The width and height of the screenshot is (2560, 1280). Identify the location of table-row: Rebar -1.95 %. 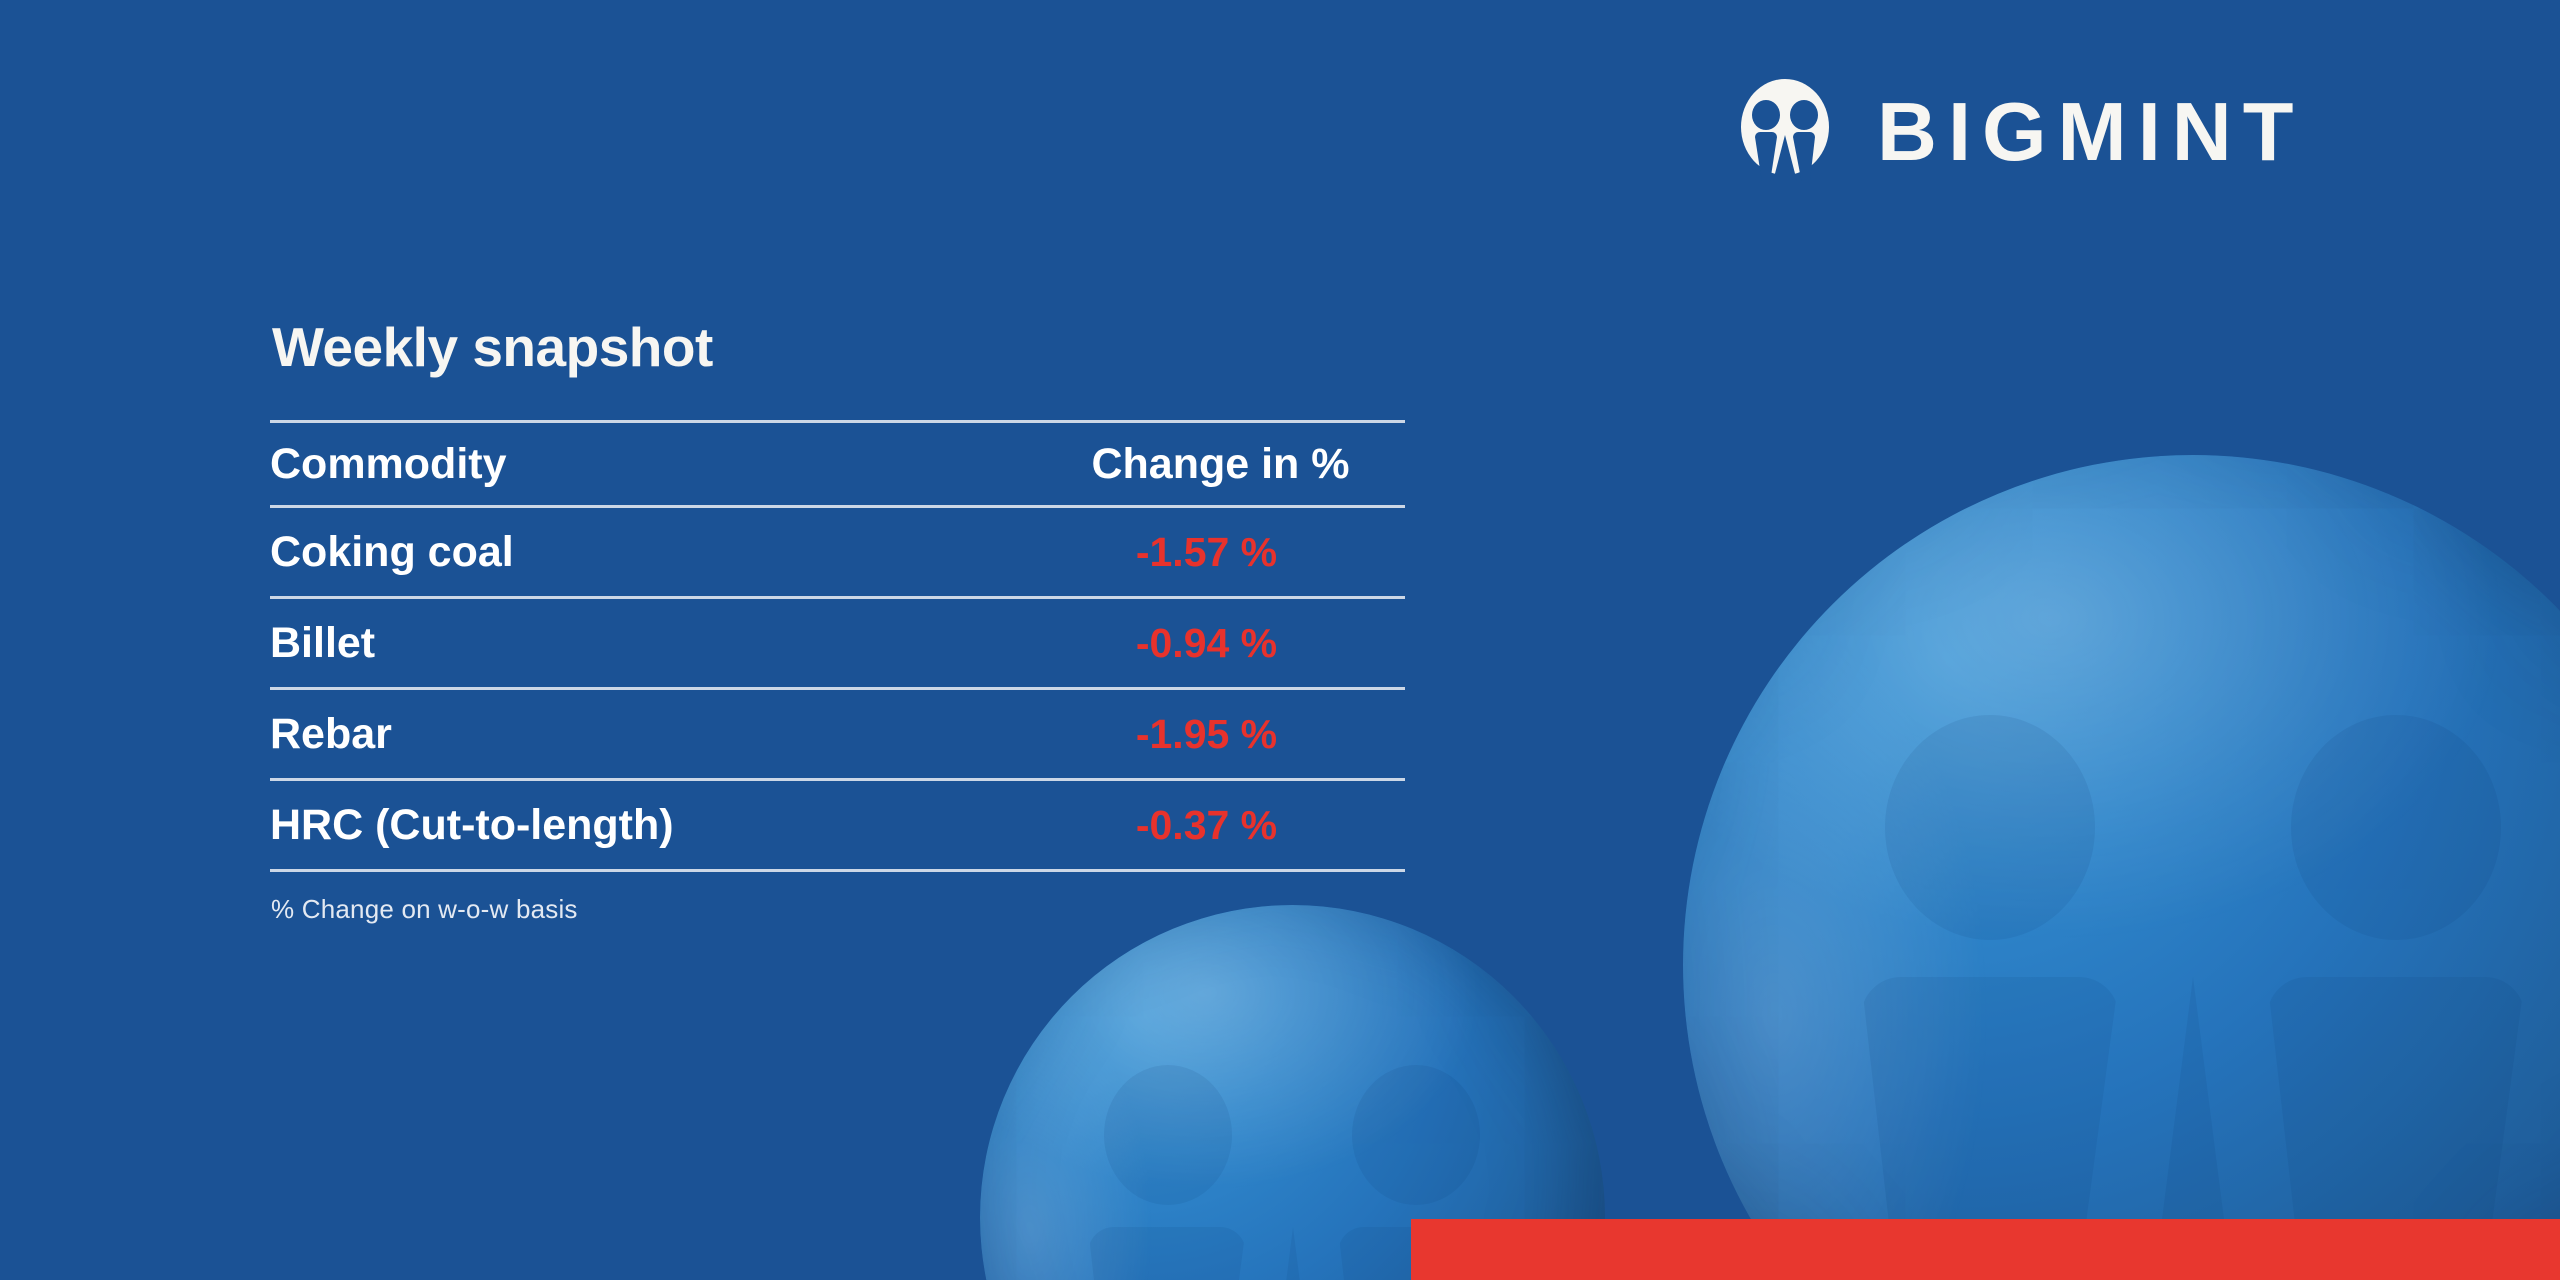
(837, 734).